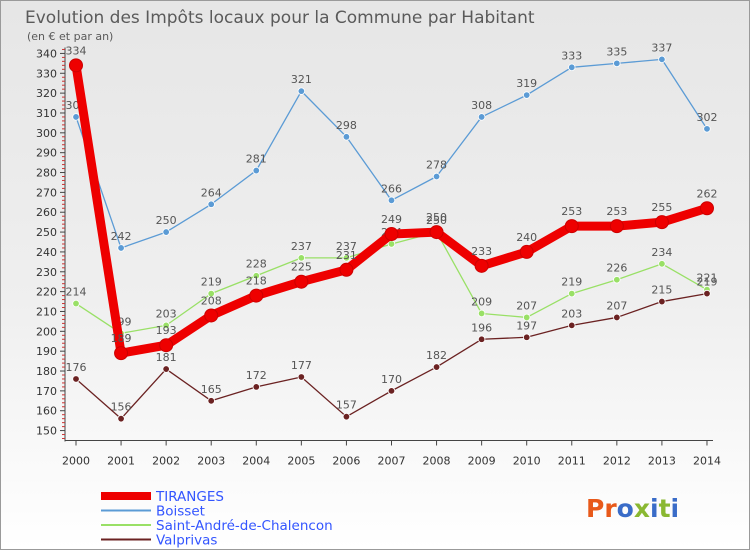 Image resolution: width=750 pixels, height=551 pixels. Describe the element at coordinates (76, 367) in the screenshot. I see `data-label: 176` at that location.